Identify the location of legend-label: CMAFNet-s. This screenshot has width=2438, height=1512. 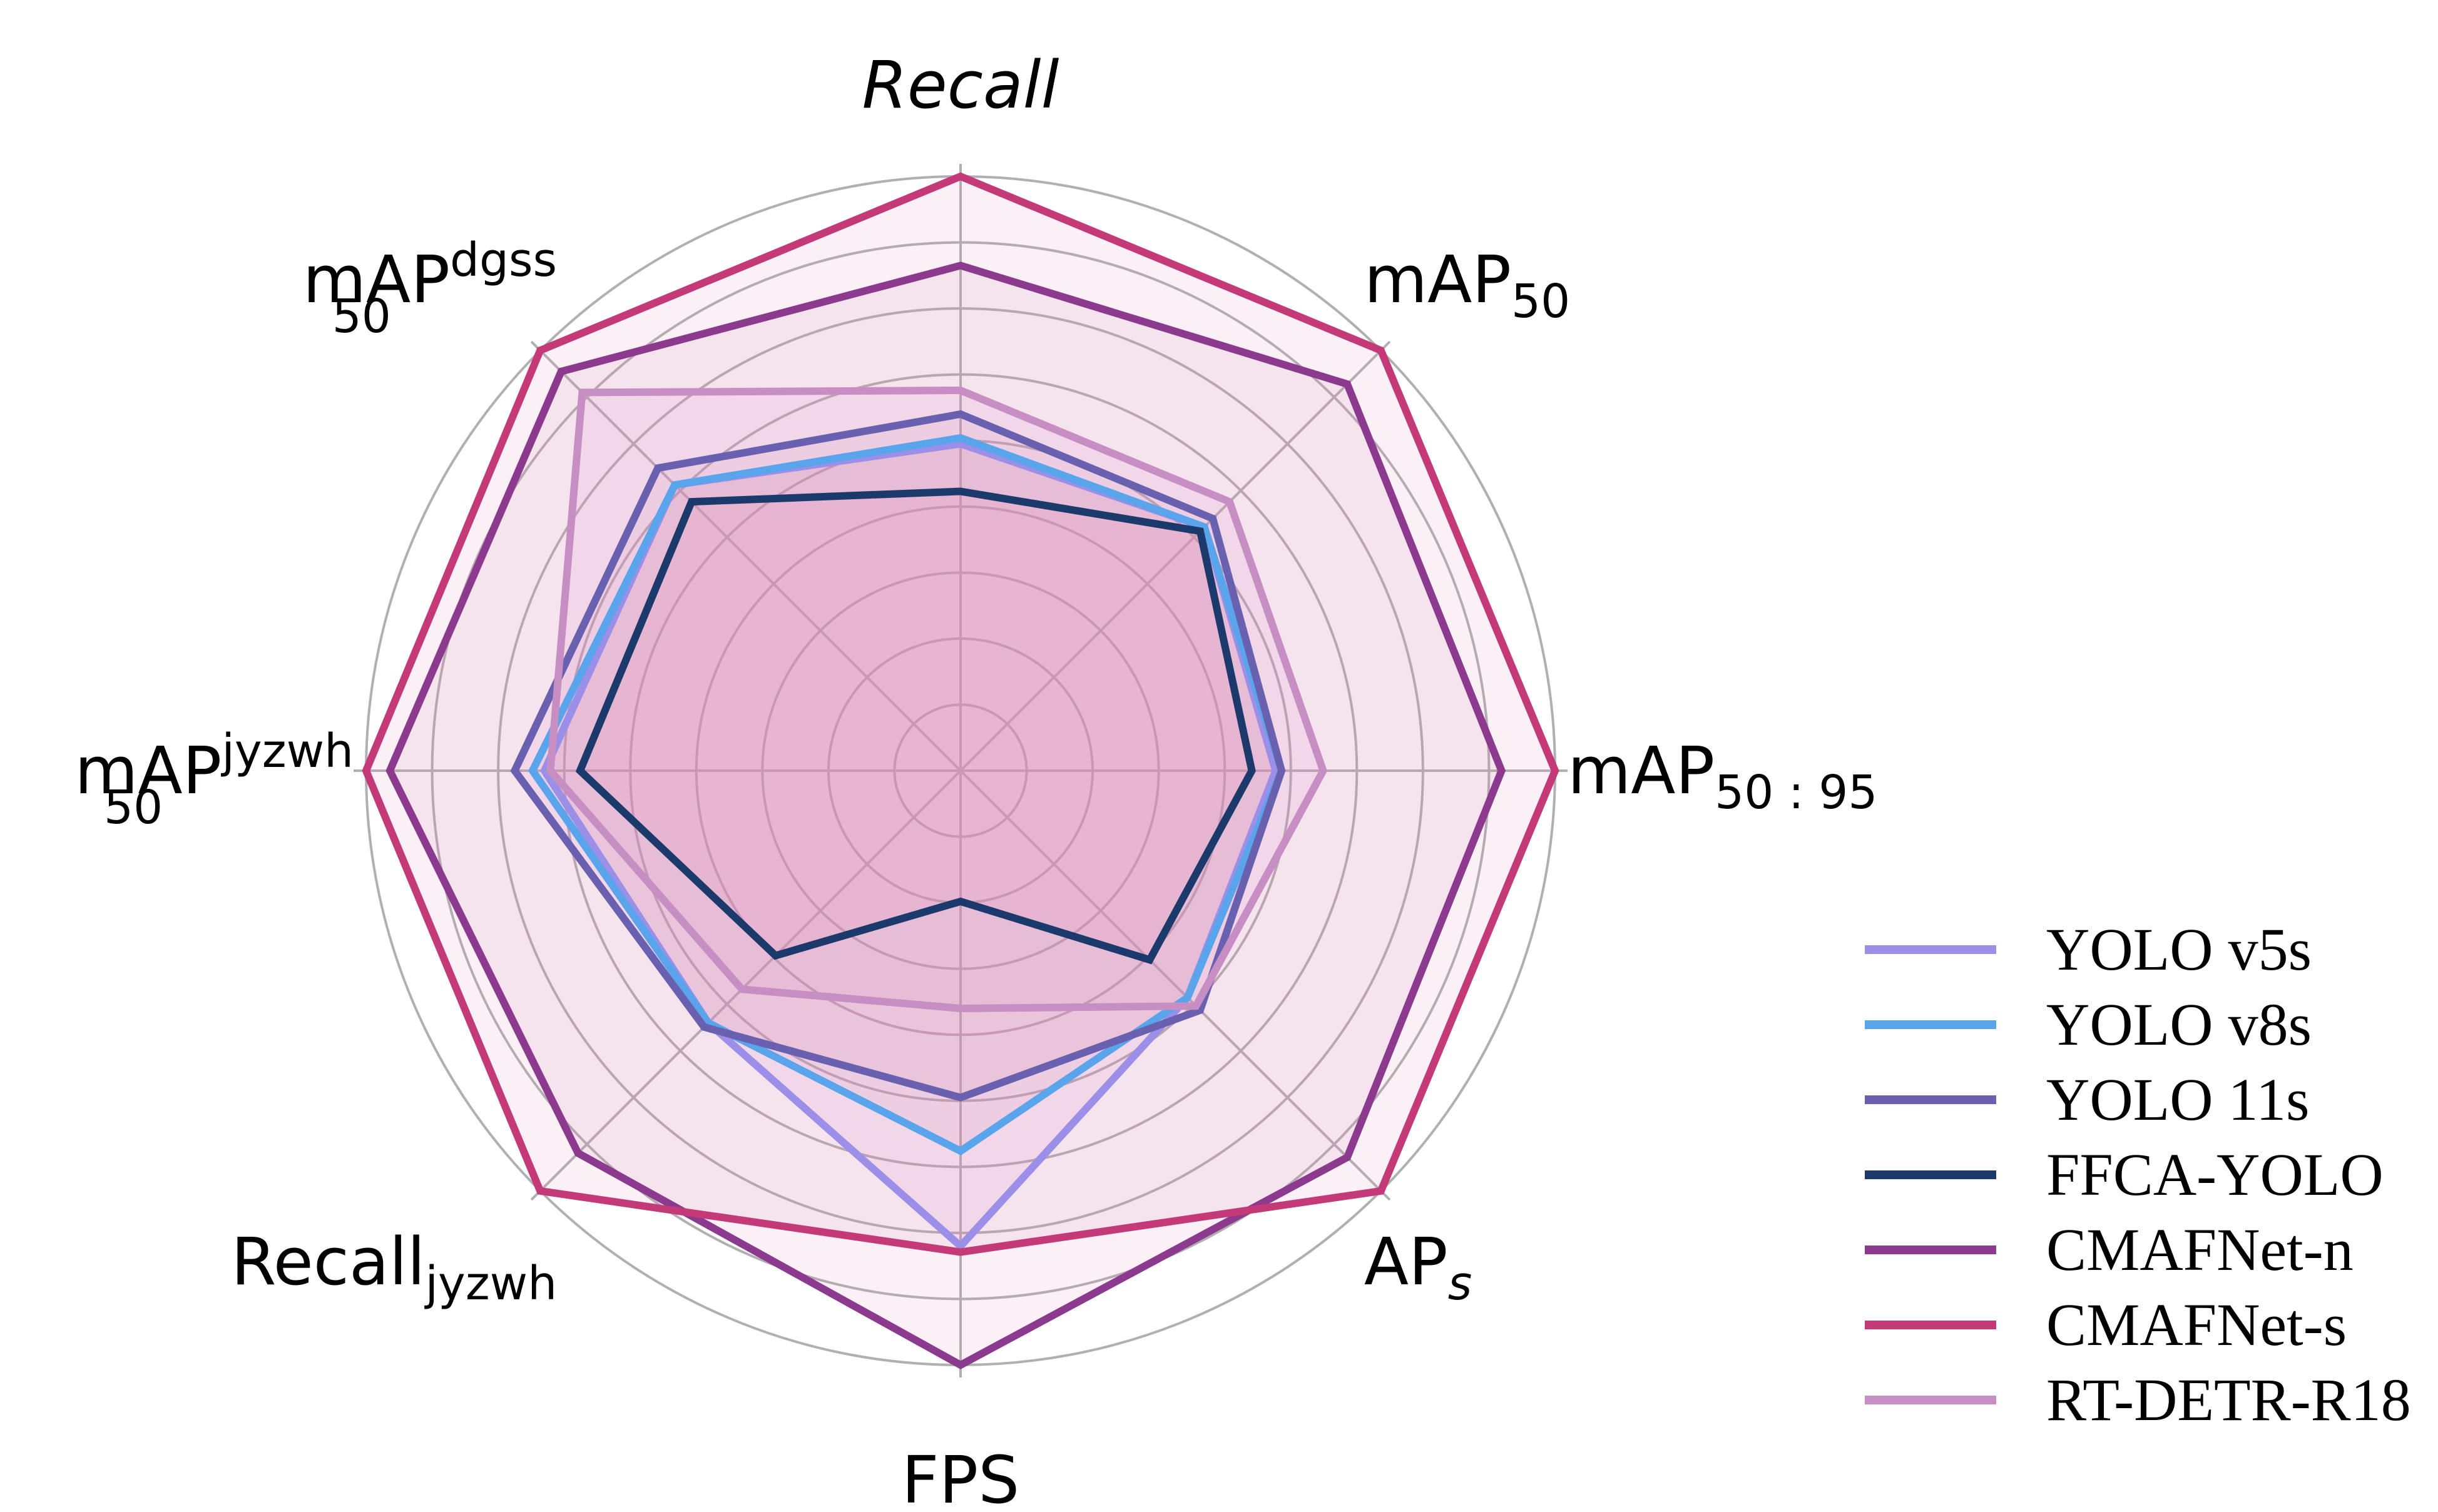
(2196, 1325).